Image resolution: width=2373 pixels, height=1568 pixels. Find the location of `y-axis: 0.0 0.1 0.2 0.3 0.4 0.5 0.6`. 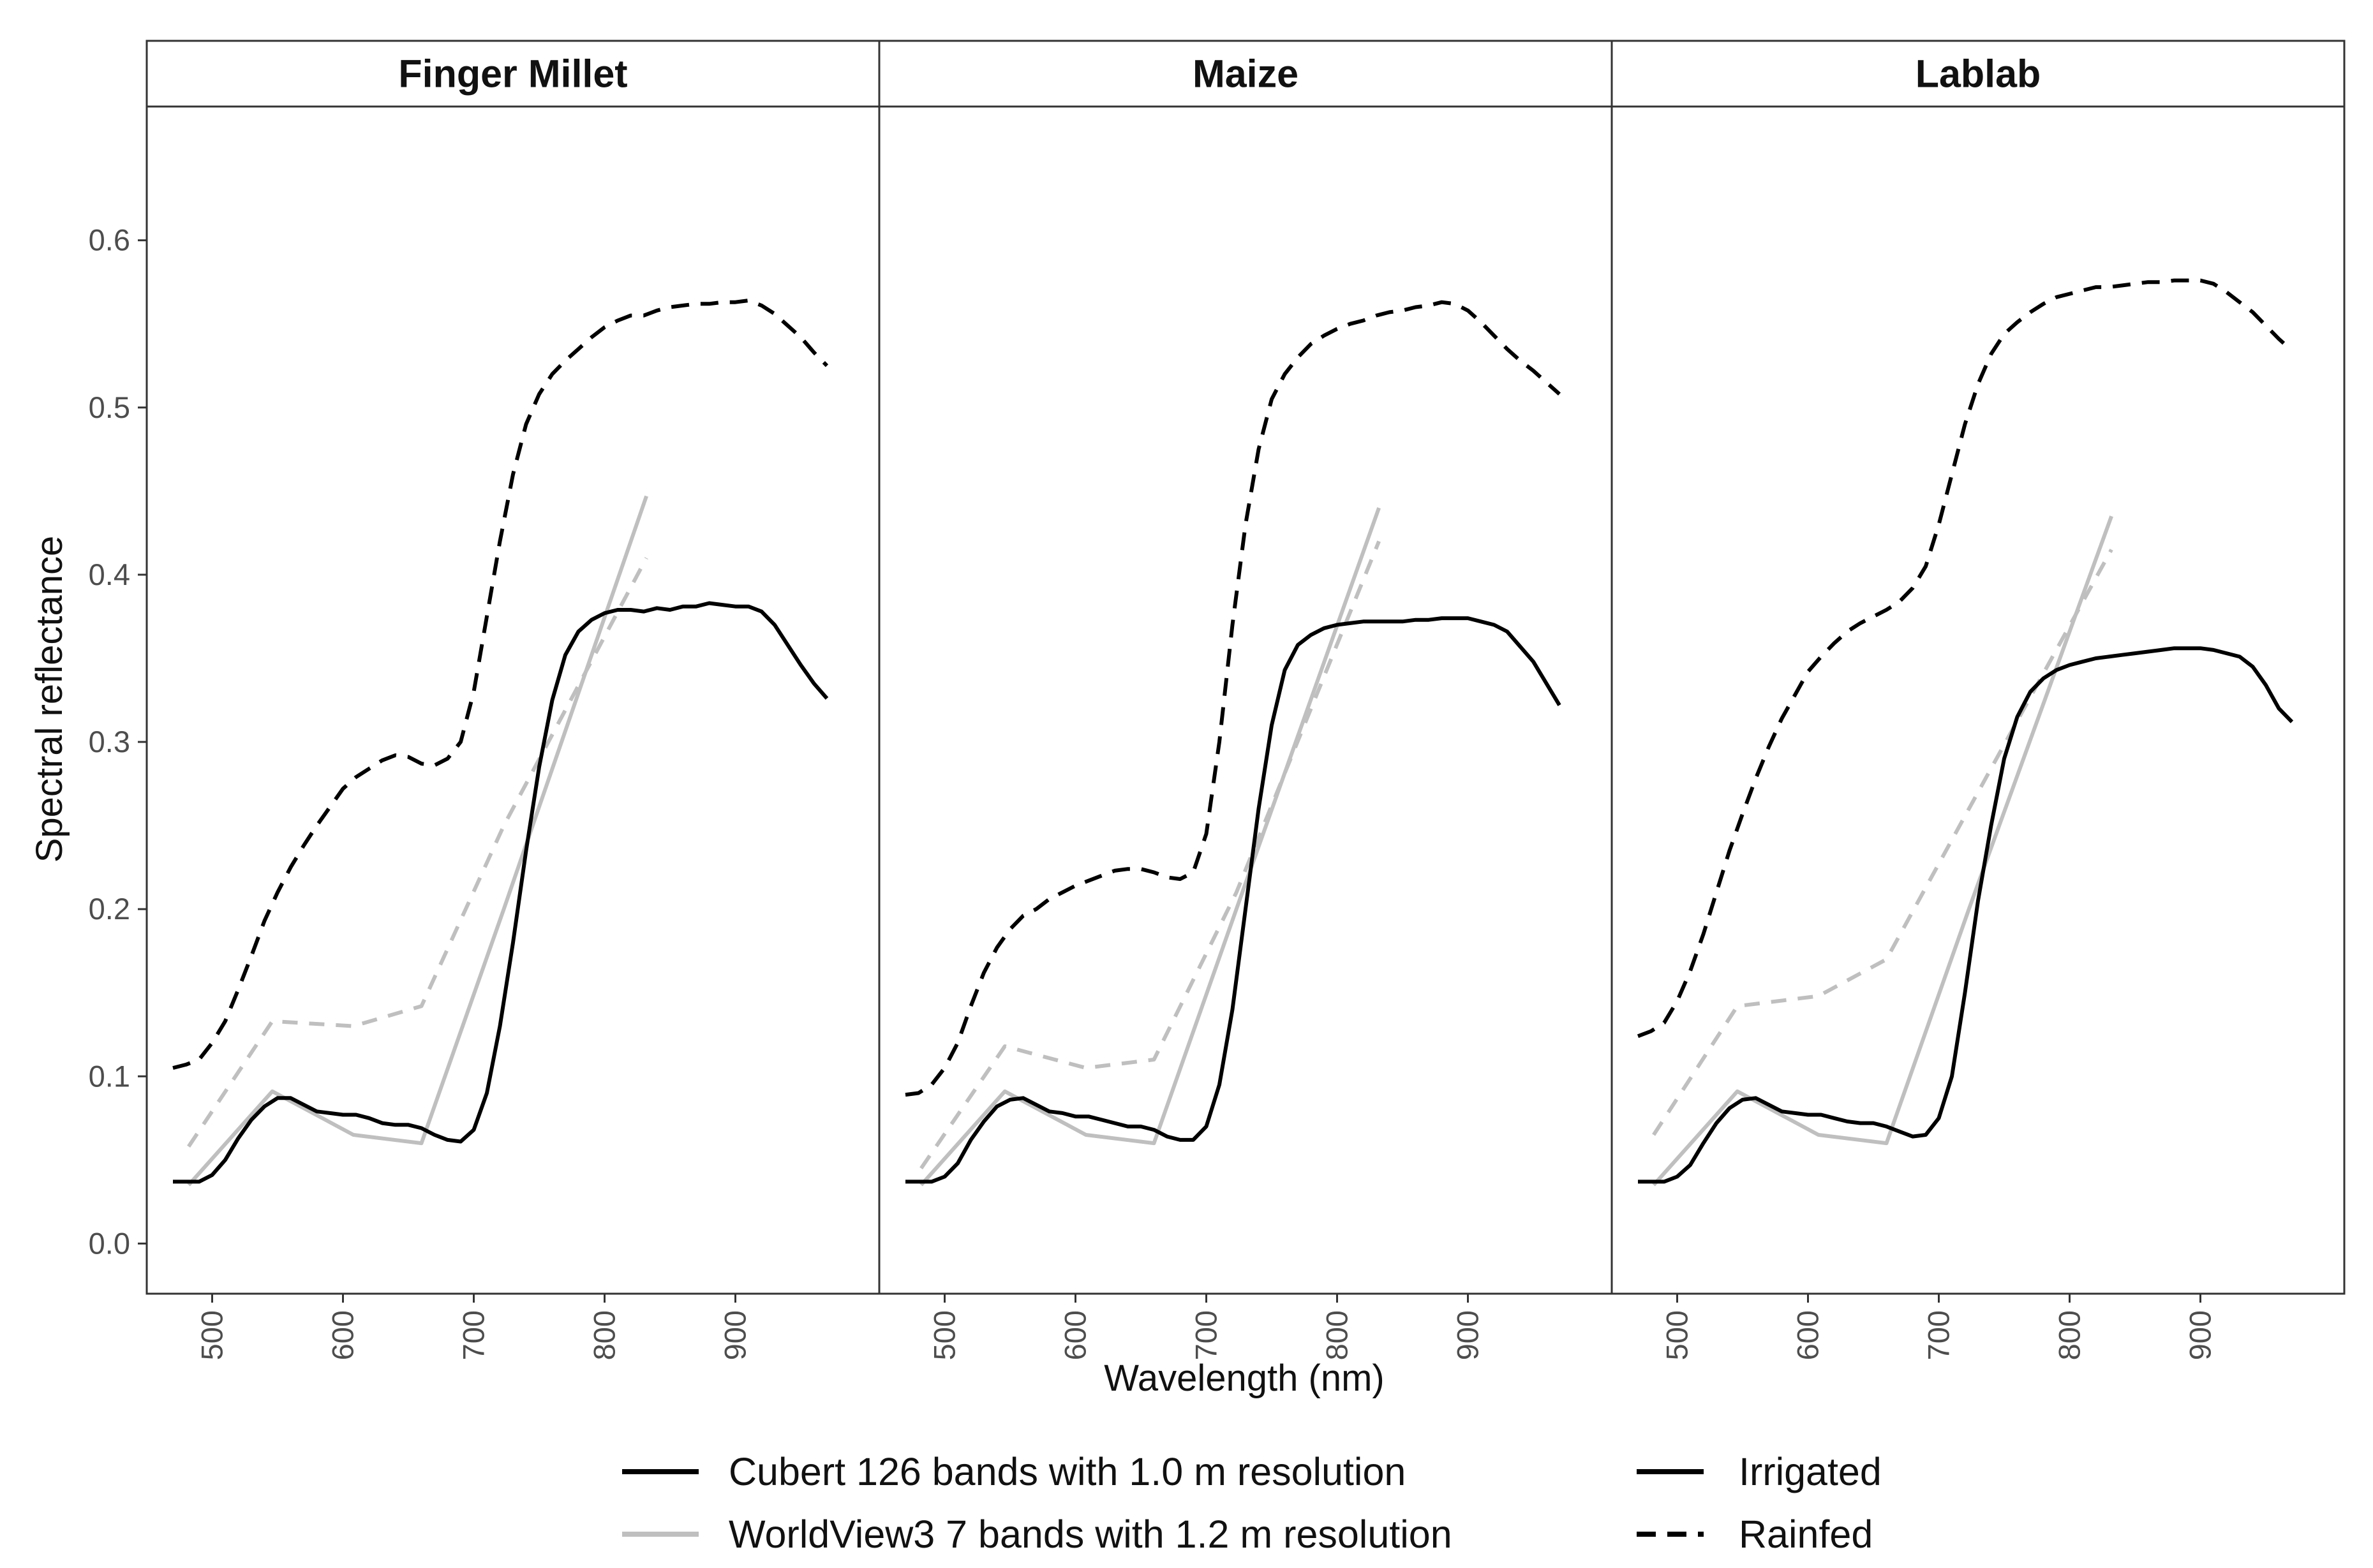

y-axis: 0.0 0.1 0.2 0.3 0.4 0.5 0.6 is located at coordinates (118, 741).